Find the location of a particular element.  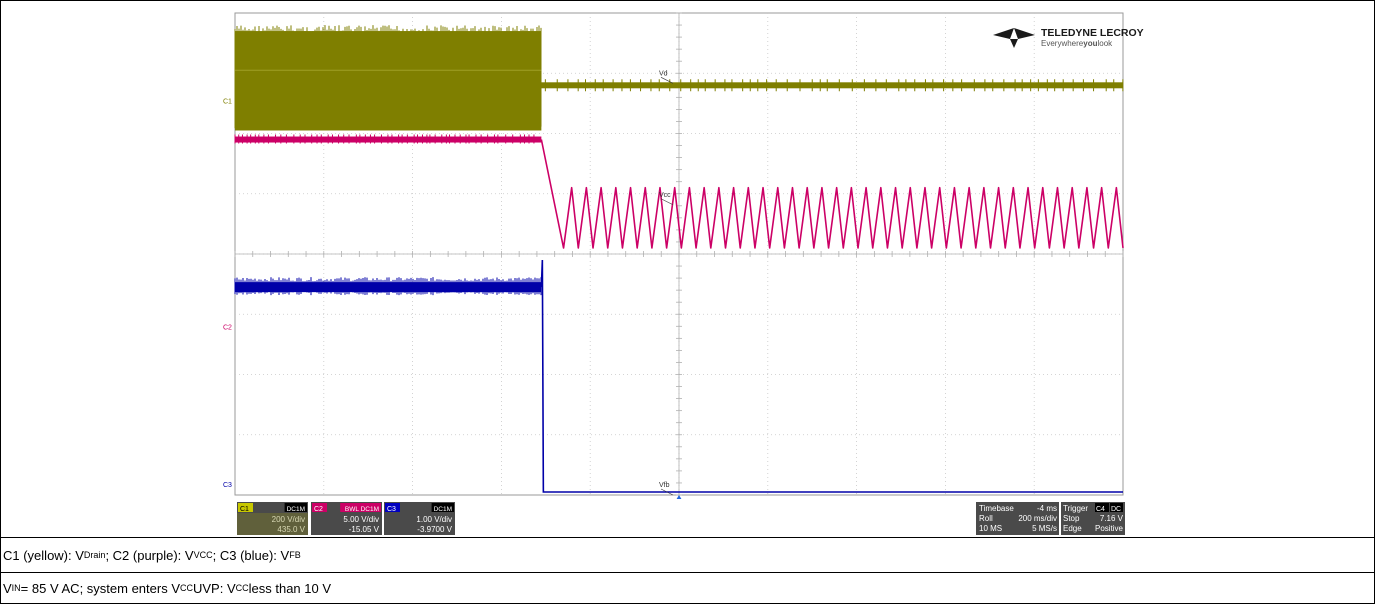

caption-vcc: UVP: V is located at coordinates (214, 588).